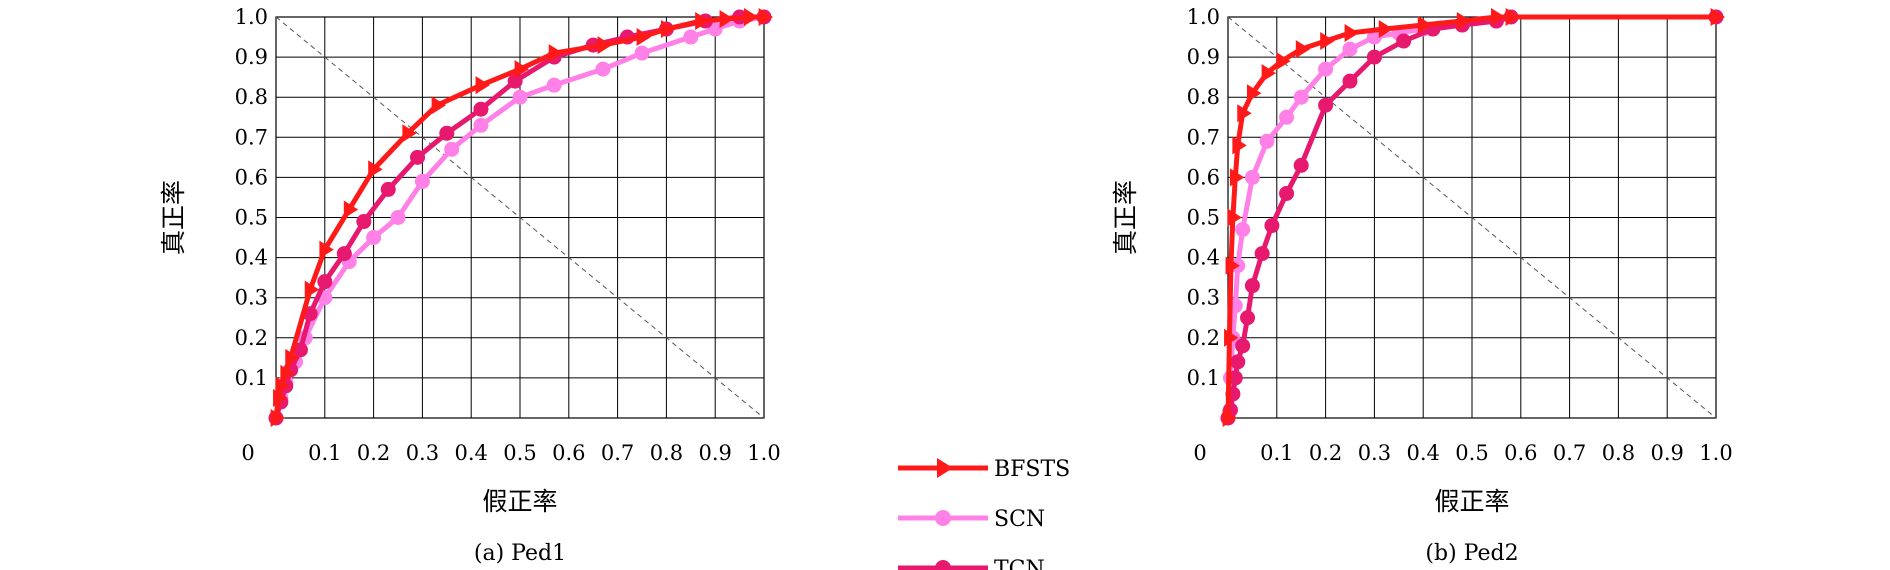 This screenshot has width=1890, height=570. I want to click on y-tick-label: 0.4, so click(251, 258).